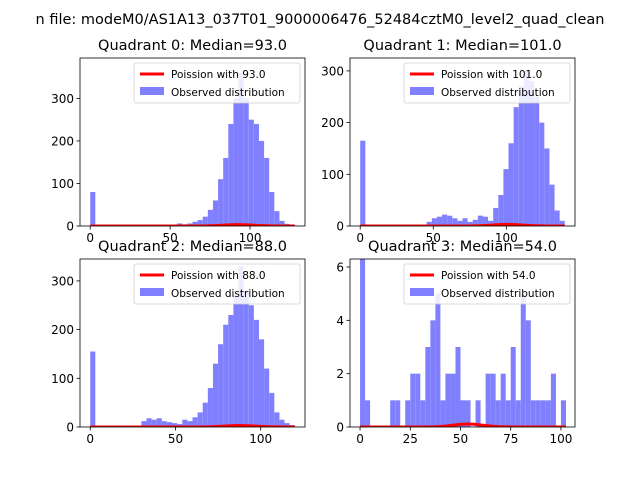 The image size is (640, 480). Describe the element at coordinates (488, 276) in the screenshot. I see `legend-line-label: Poission with 54.0` at that location.